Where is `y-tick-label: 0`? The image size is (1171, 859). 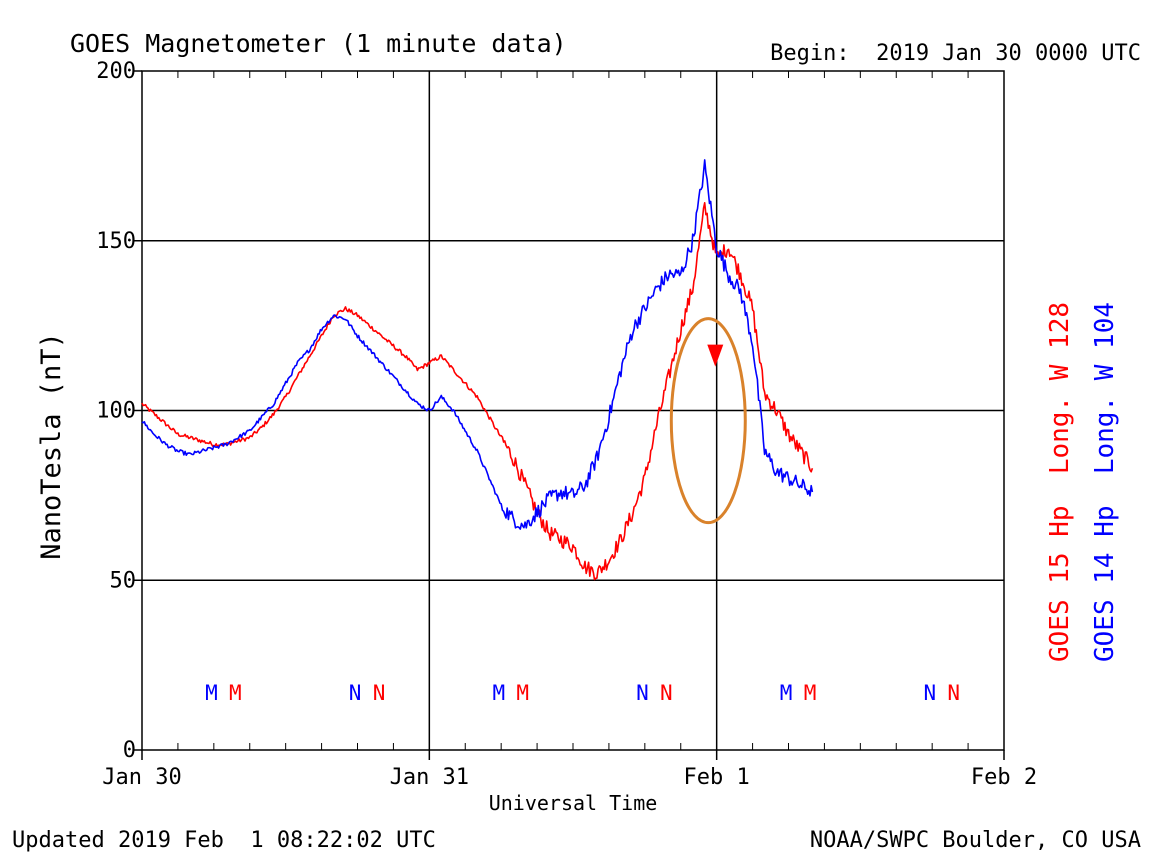
y-tick-label: 0 is located at coordinates (129, 750).